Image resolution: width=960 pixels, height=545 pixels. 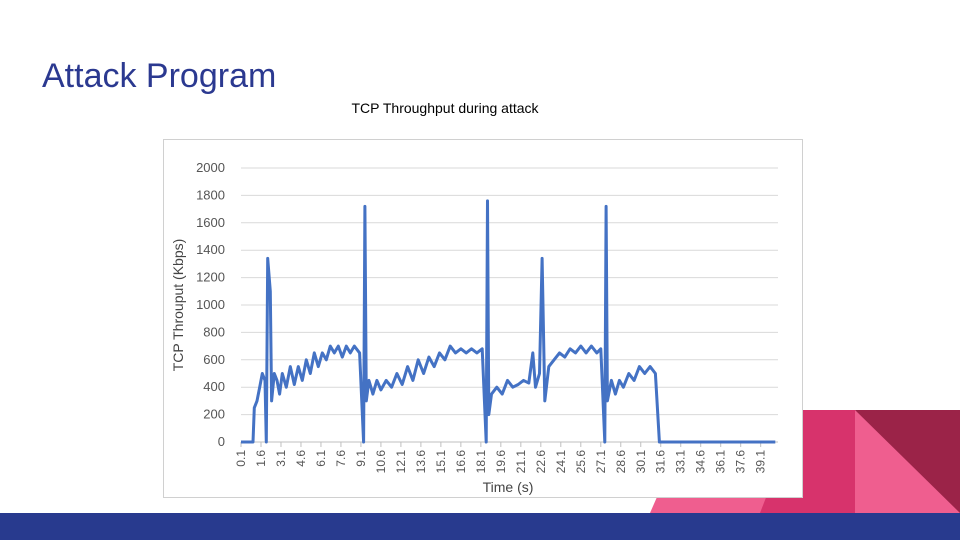 What do you see at coordinates (621, 462) in the screenshot?
I see `x-tick-label: 28.6` at bounding box center [621, 462].